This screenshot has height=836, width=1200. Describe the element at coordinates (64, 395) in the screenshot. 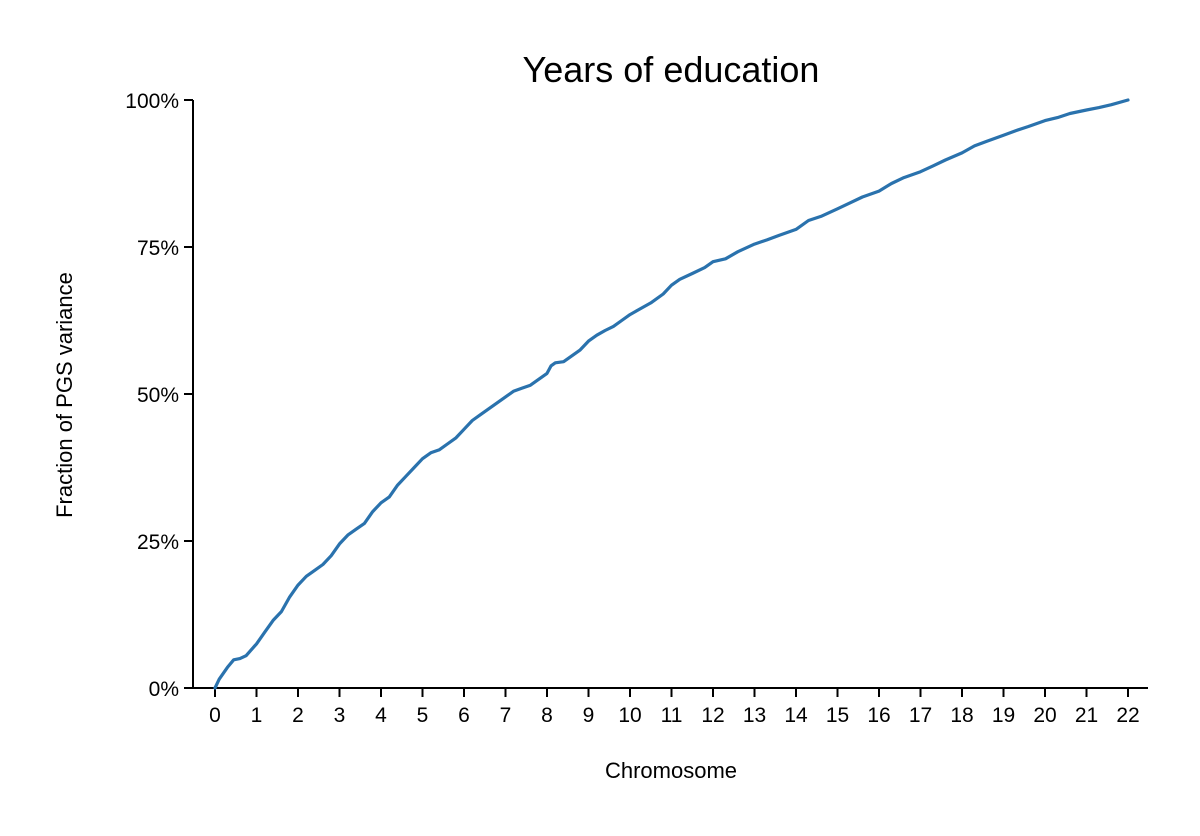

I see `y-axis-title: Fraction of PGS variance` at that location.